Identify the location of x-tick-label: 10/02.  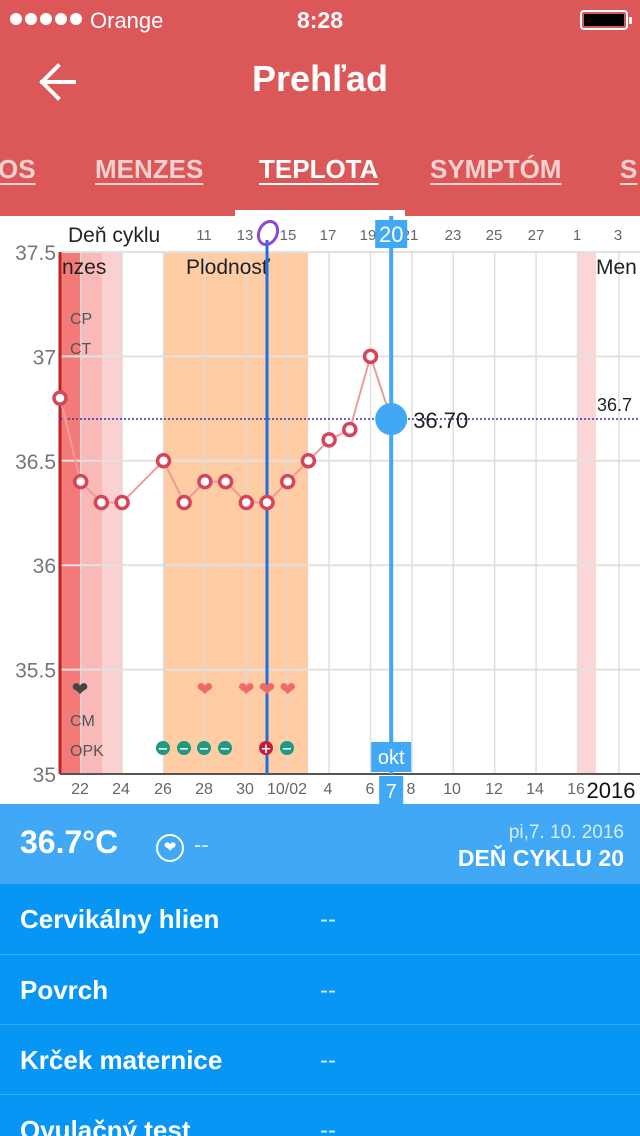
(287, 789).